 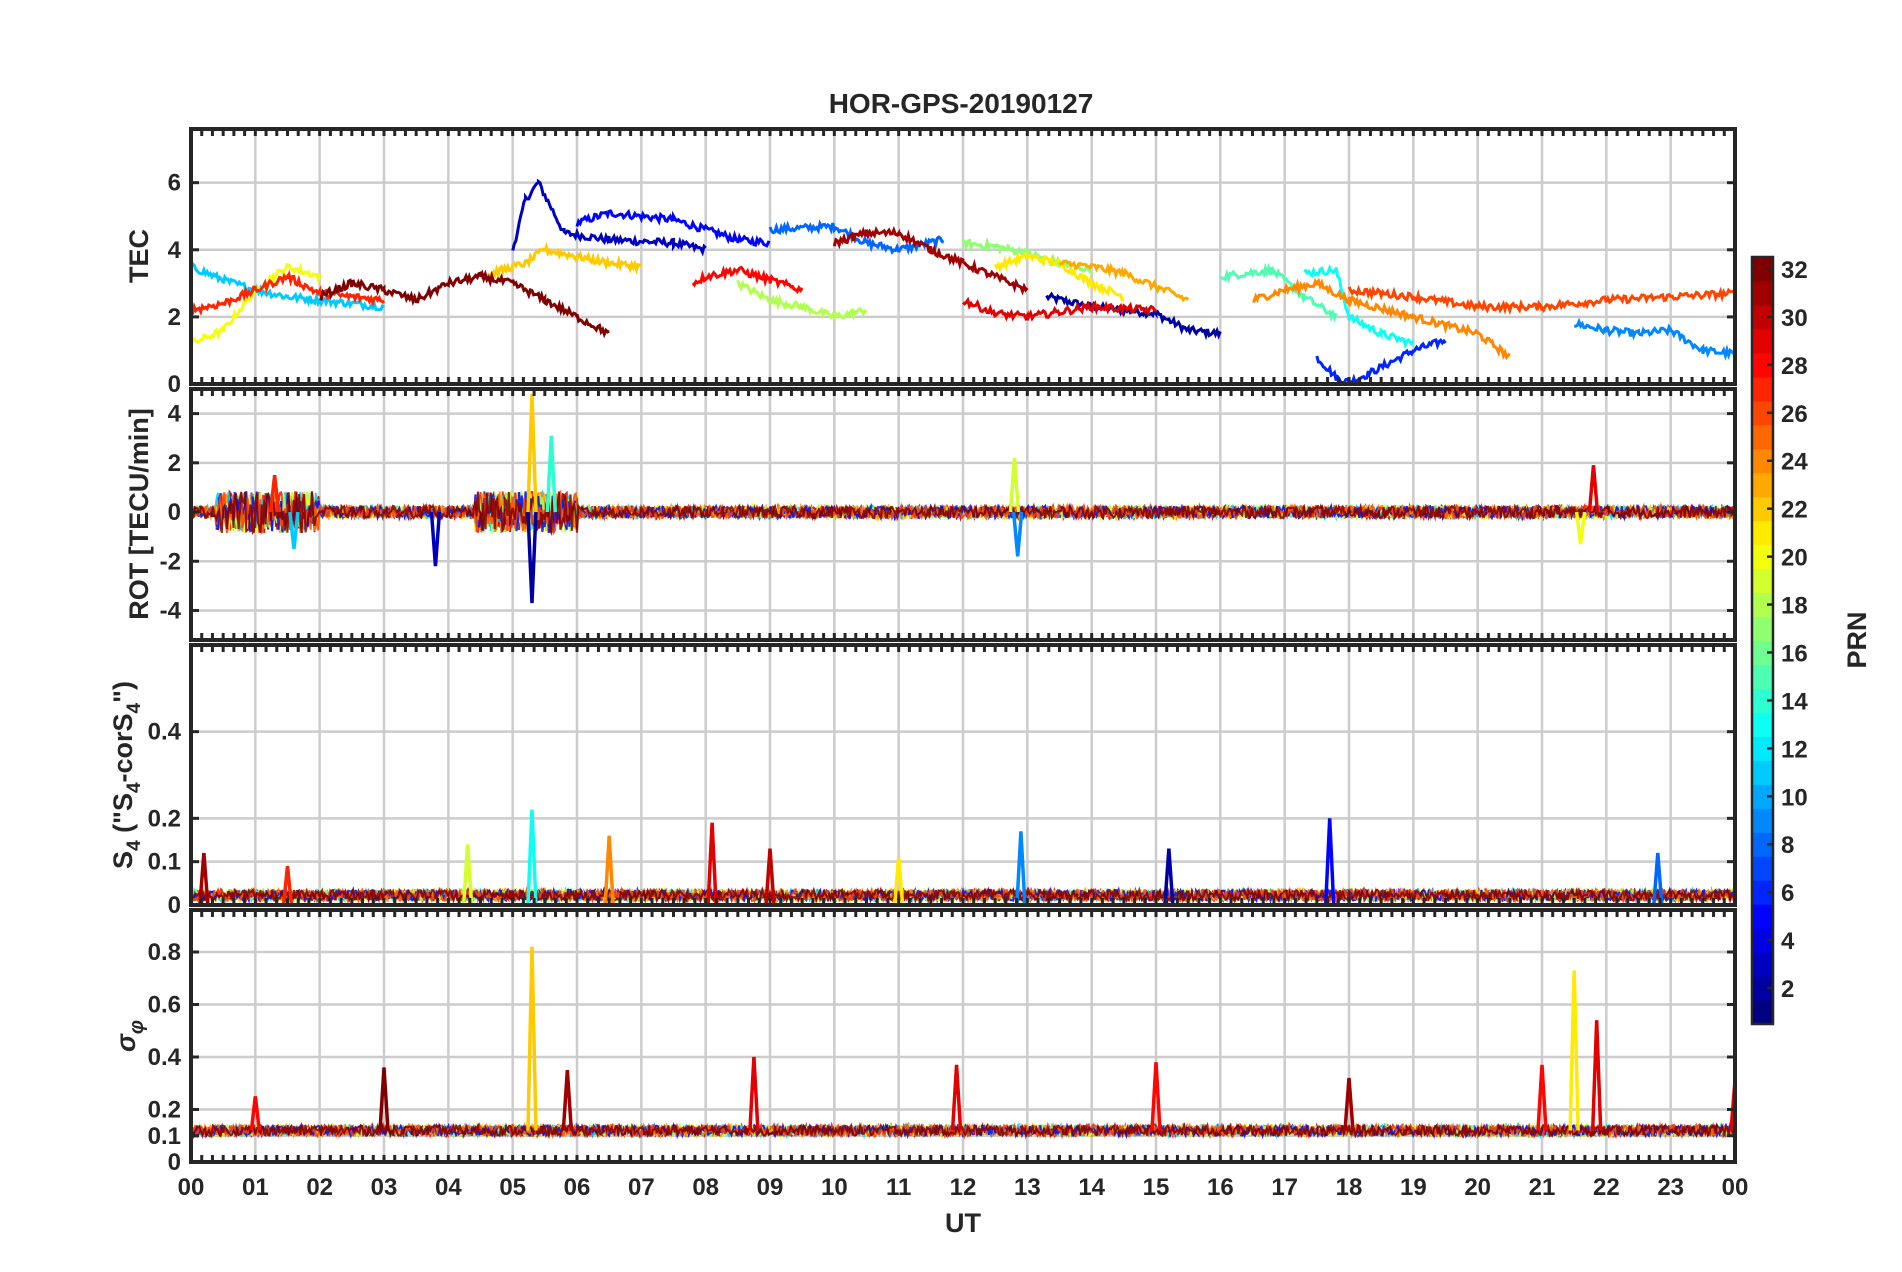 What do you see at coordinates (165, 1057) in the screenshot?
I see `y-tick-label: 0.4` at bounding box center [165, 1057].